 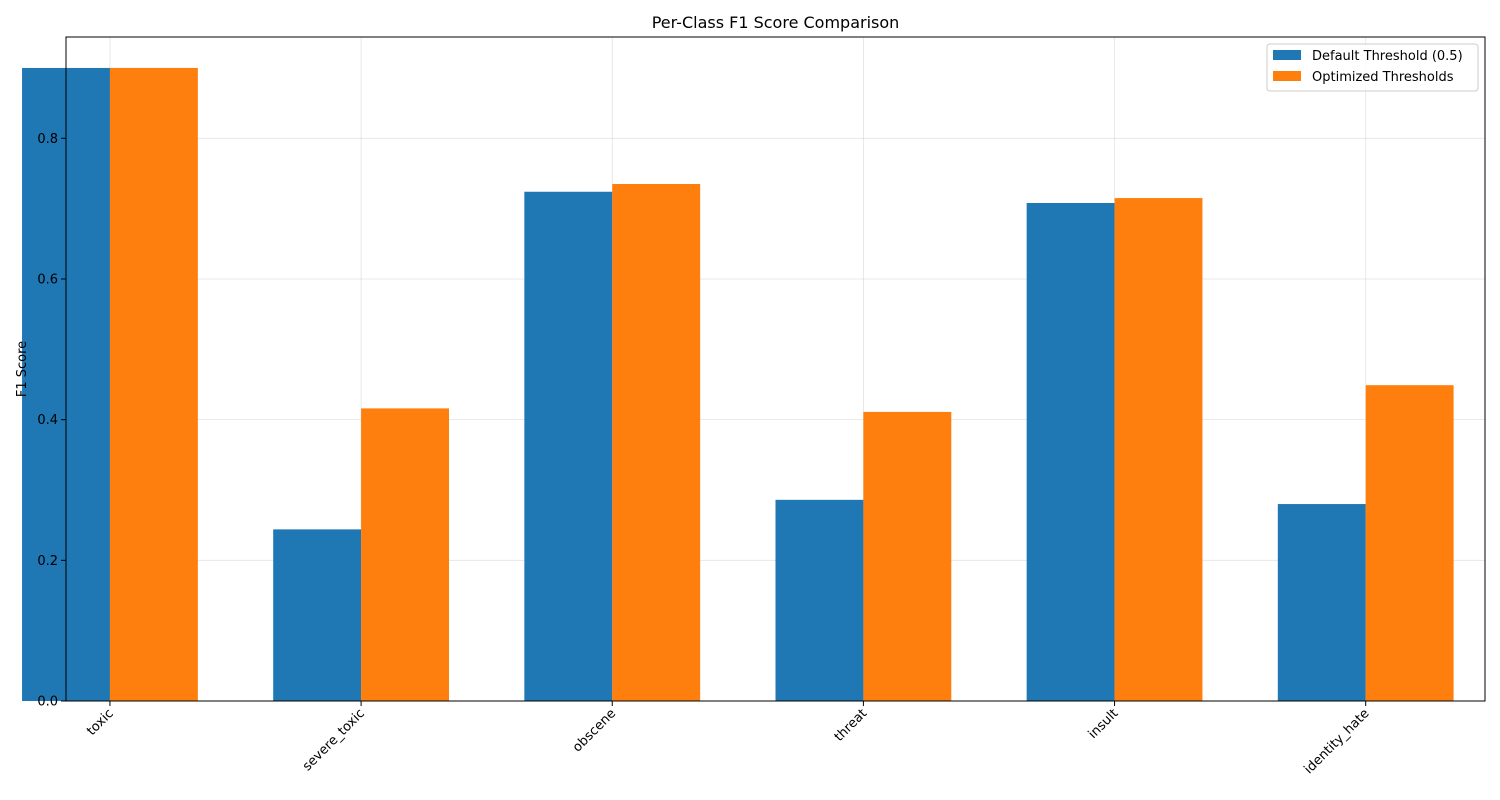 What do you see at coordinates (907, 556) in the screenshot?
I see `bar-threat-optimized` at bounding box center [907, 556].